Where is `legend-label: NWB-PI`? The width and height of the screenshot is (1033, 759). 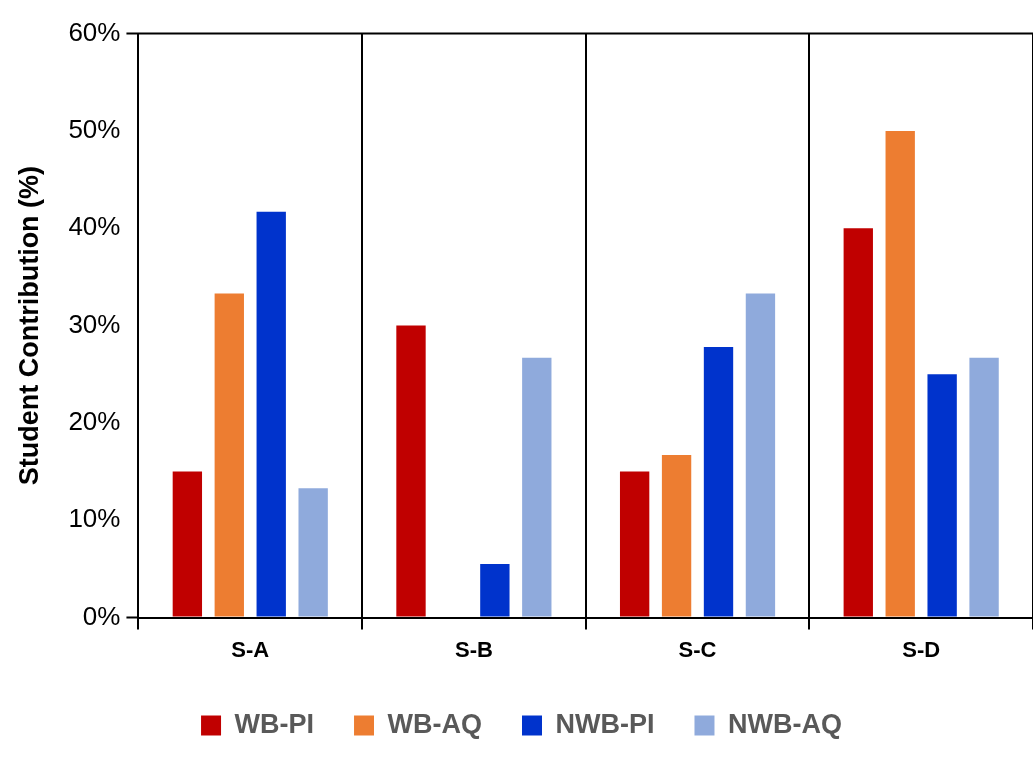 legend-label: NWB-PI is located at coordinates (605, 723).